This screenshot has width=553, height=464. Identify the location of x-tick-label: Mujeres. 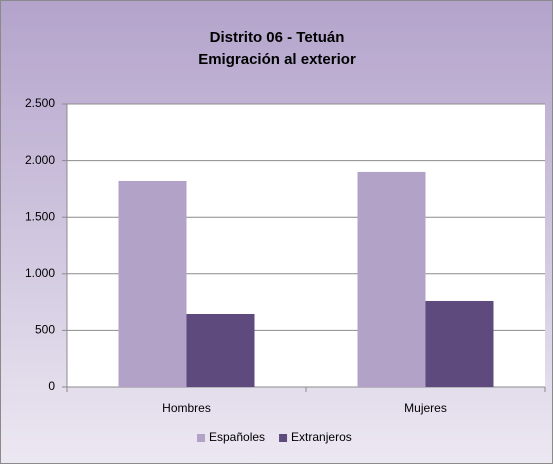
(425, 408).